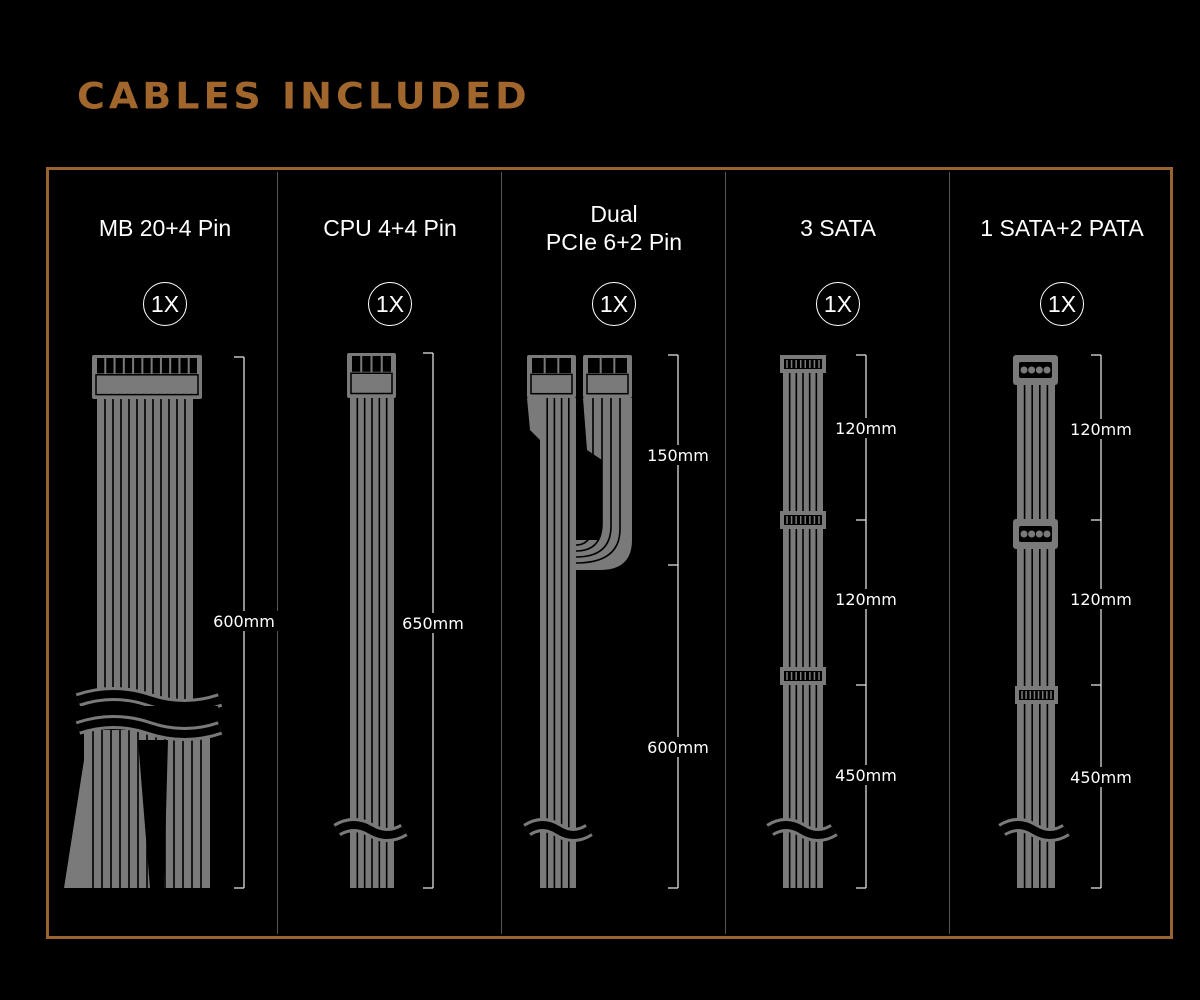  What do you see at coordinates (165, 553) in the screenshot?
I see `cable-column-mb: MB 20+4 Pin 1X` at bounding box center [165, 553].